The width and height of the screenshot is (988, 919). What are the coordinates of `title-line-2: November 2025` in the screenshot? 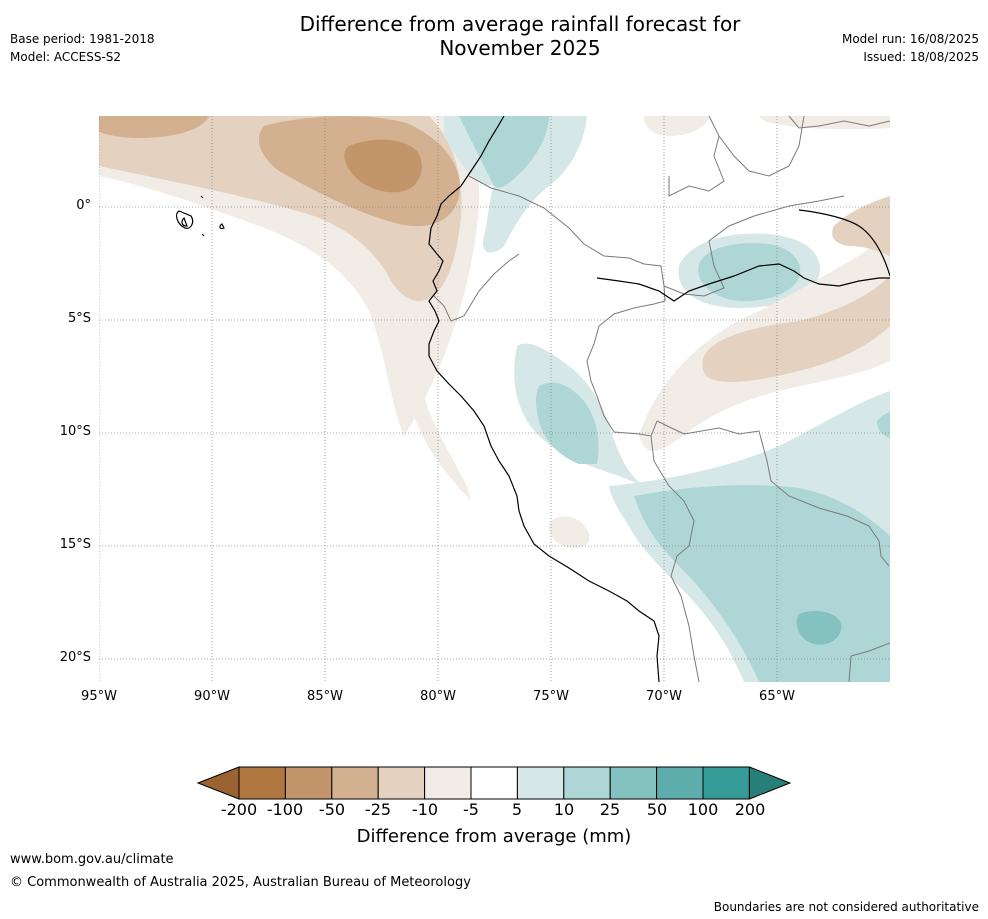 It's located at (520, 48).